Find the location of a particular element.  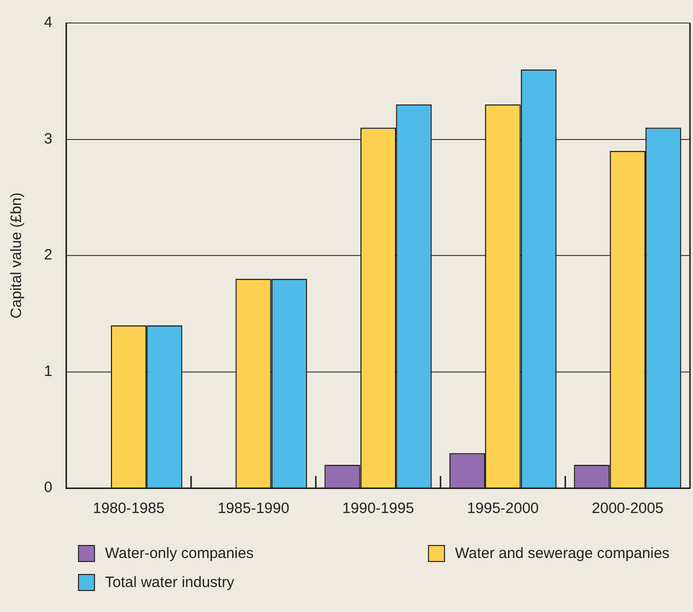

y-axis-title: Capital value (£bn) is located at coordinates (17, 255).